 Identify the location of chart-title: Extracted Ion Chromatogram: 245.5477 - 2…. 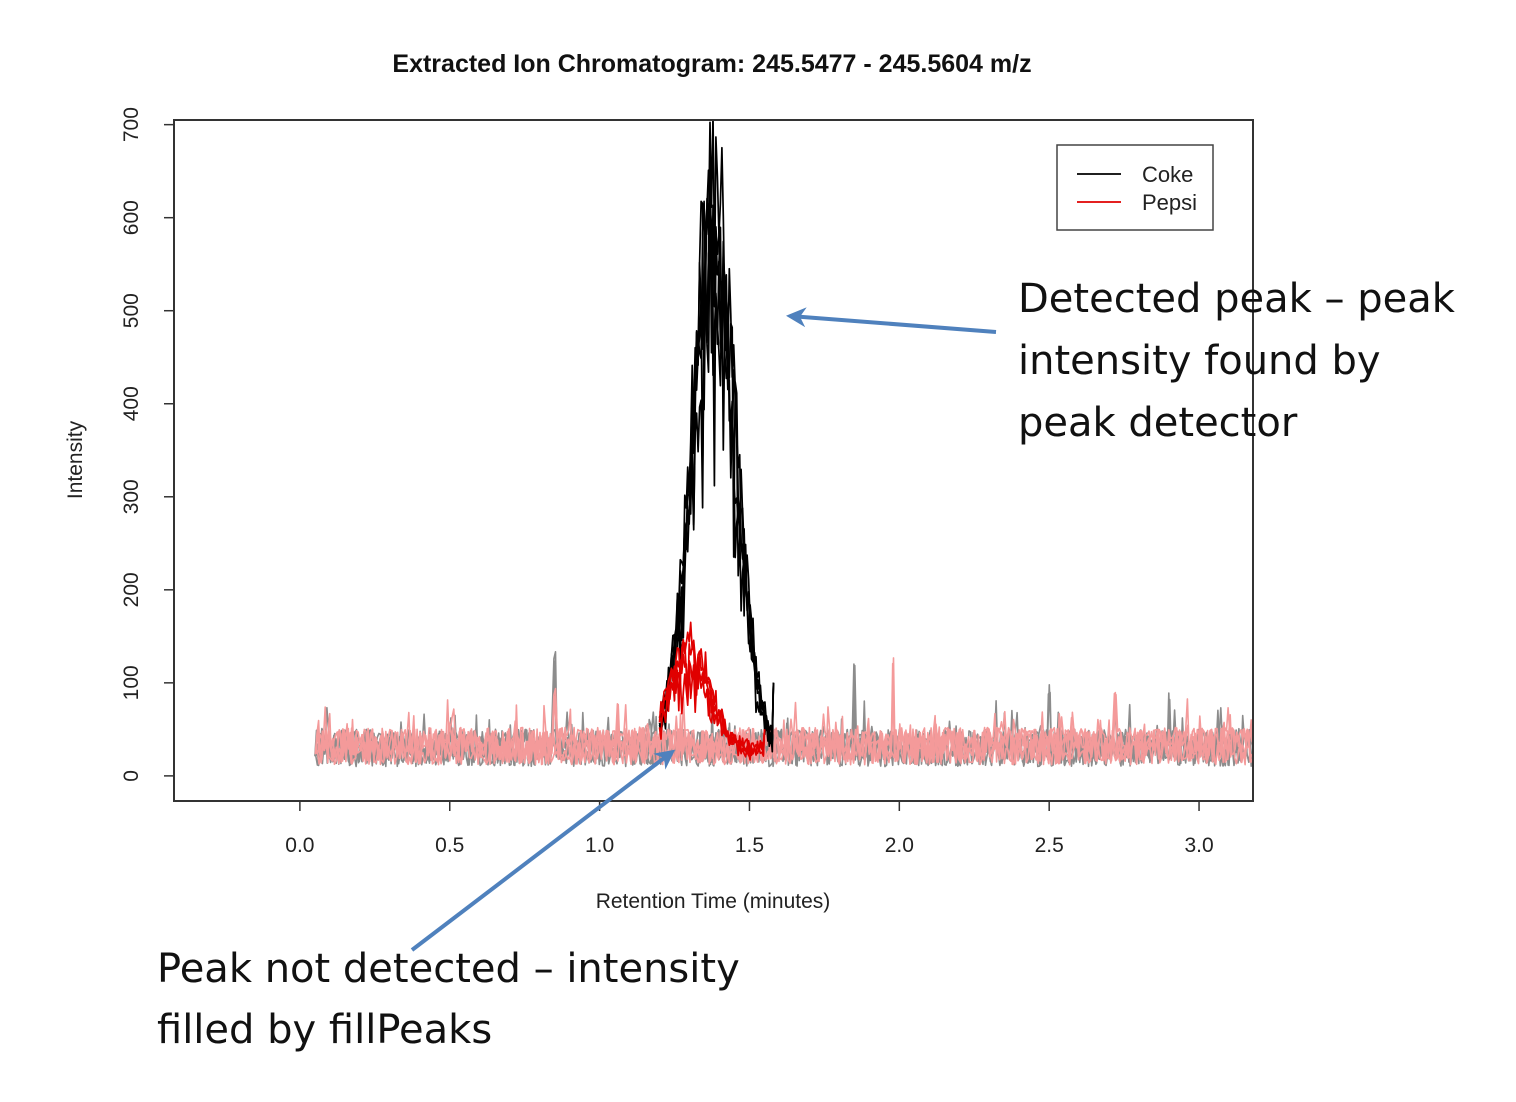
(711, 64).